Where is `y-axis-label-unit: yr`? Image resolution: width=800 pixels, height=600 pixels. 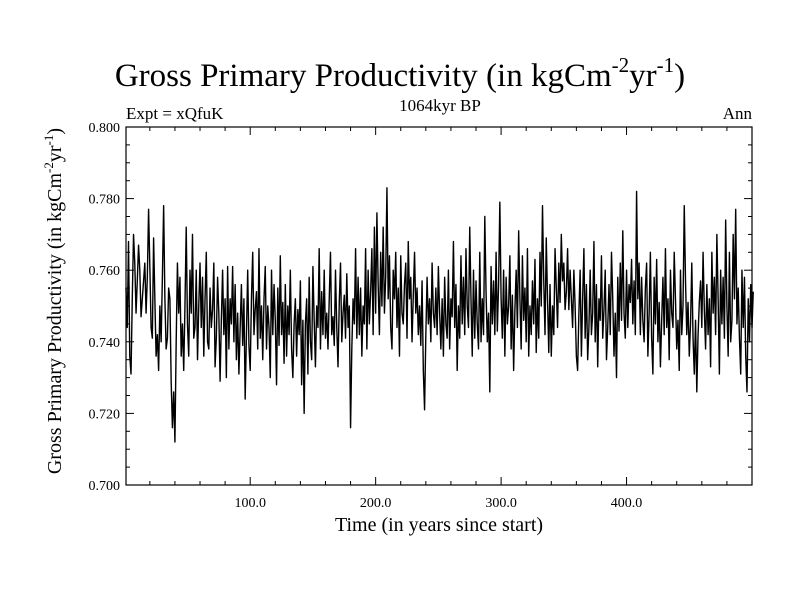
y-axis-label-unit: yr is located at coordinates (55, 154).